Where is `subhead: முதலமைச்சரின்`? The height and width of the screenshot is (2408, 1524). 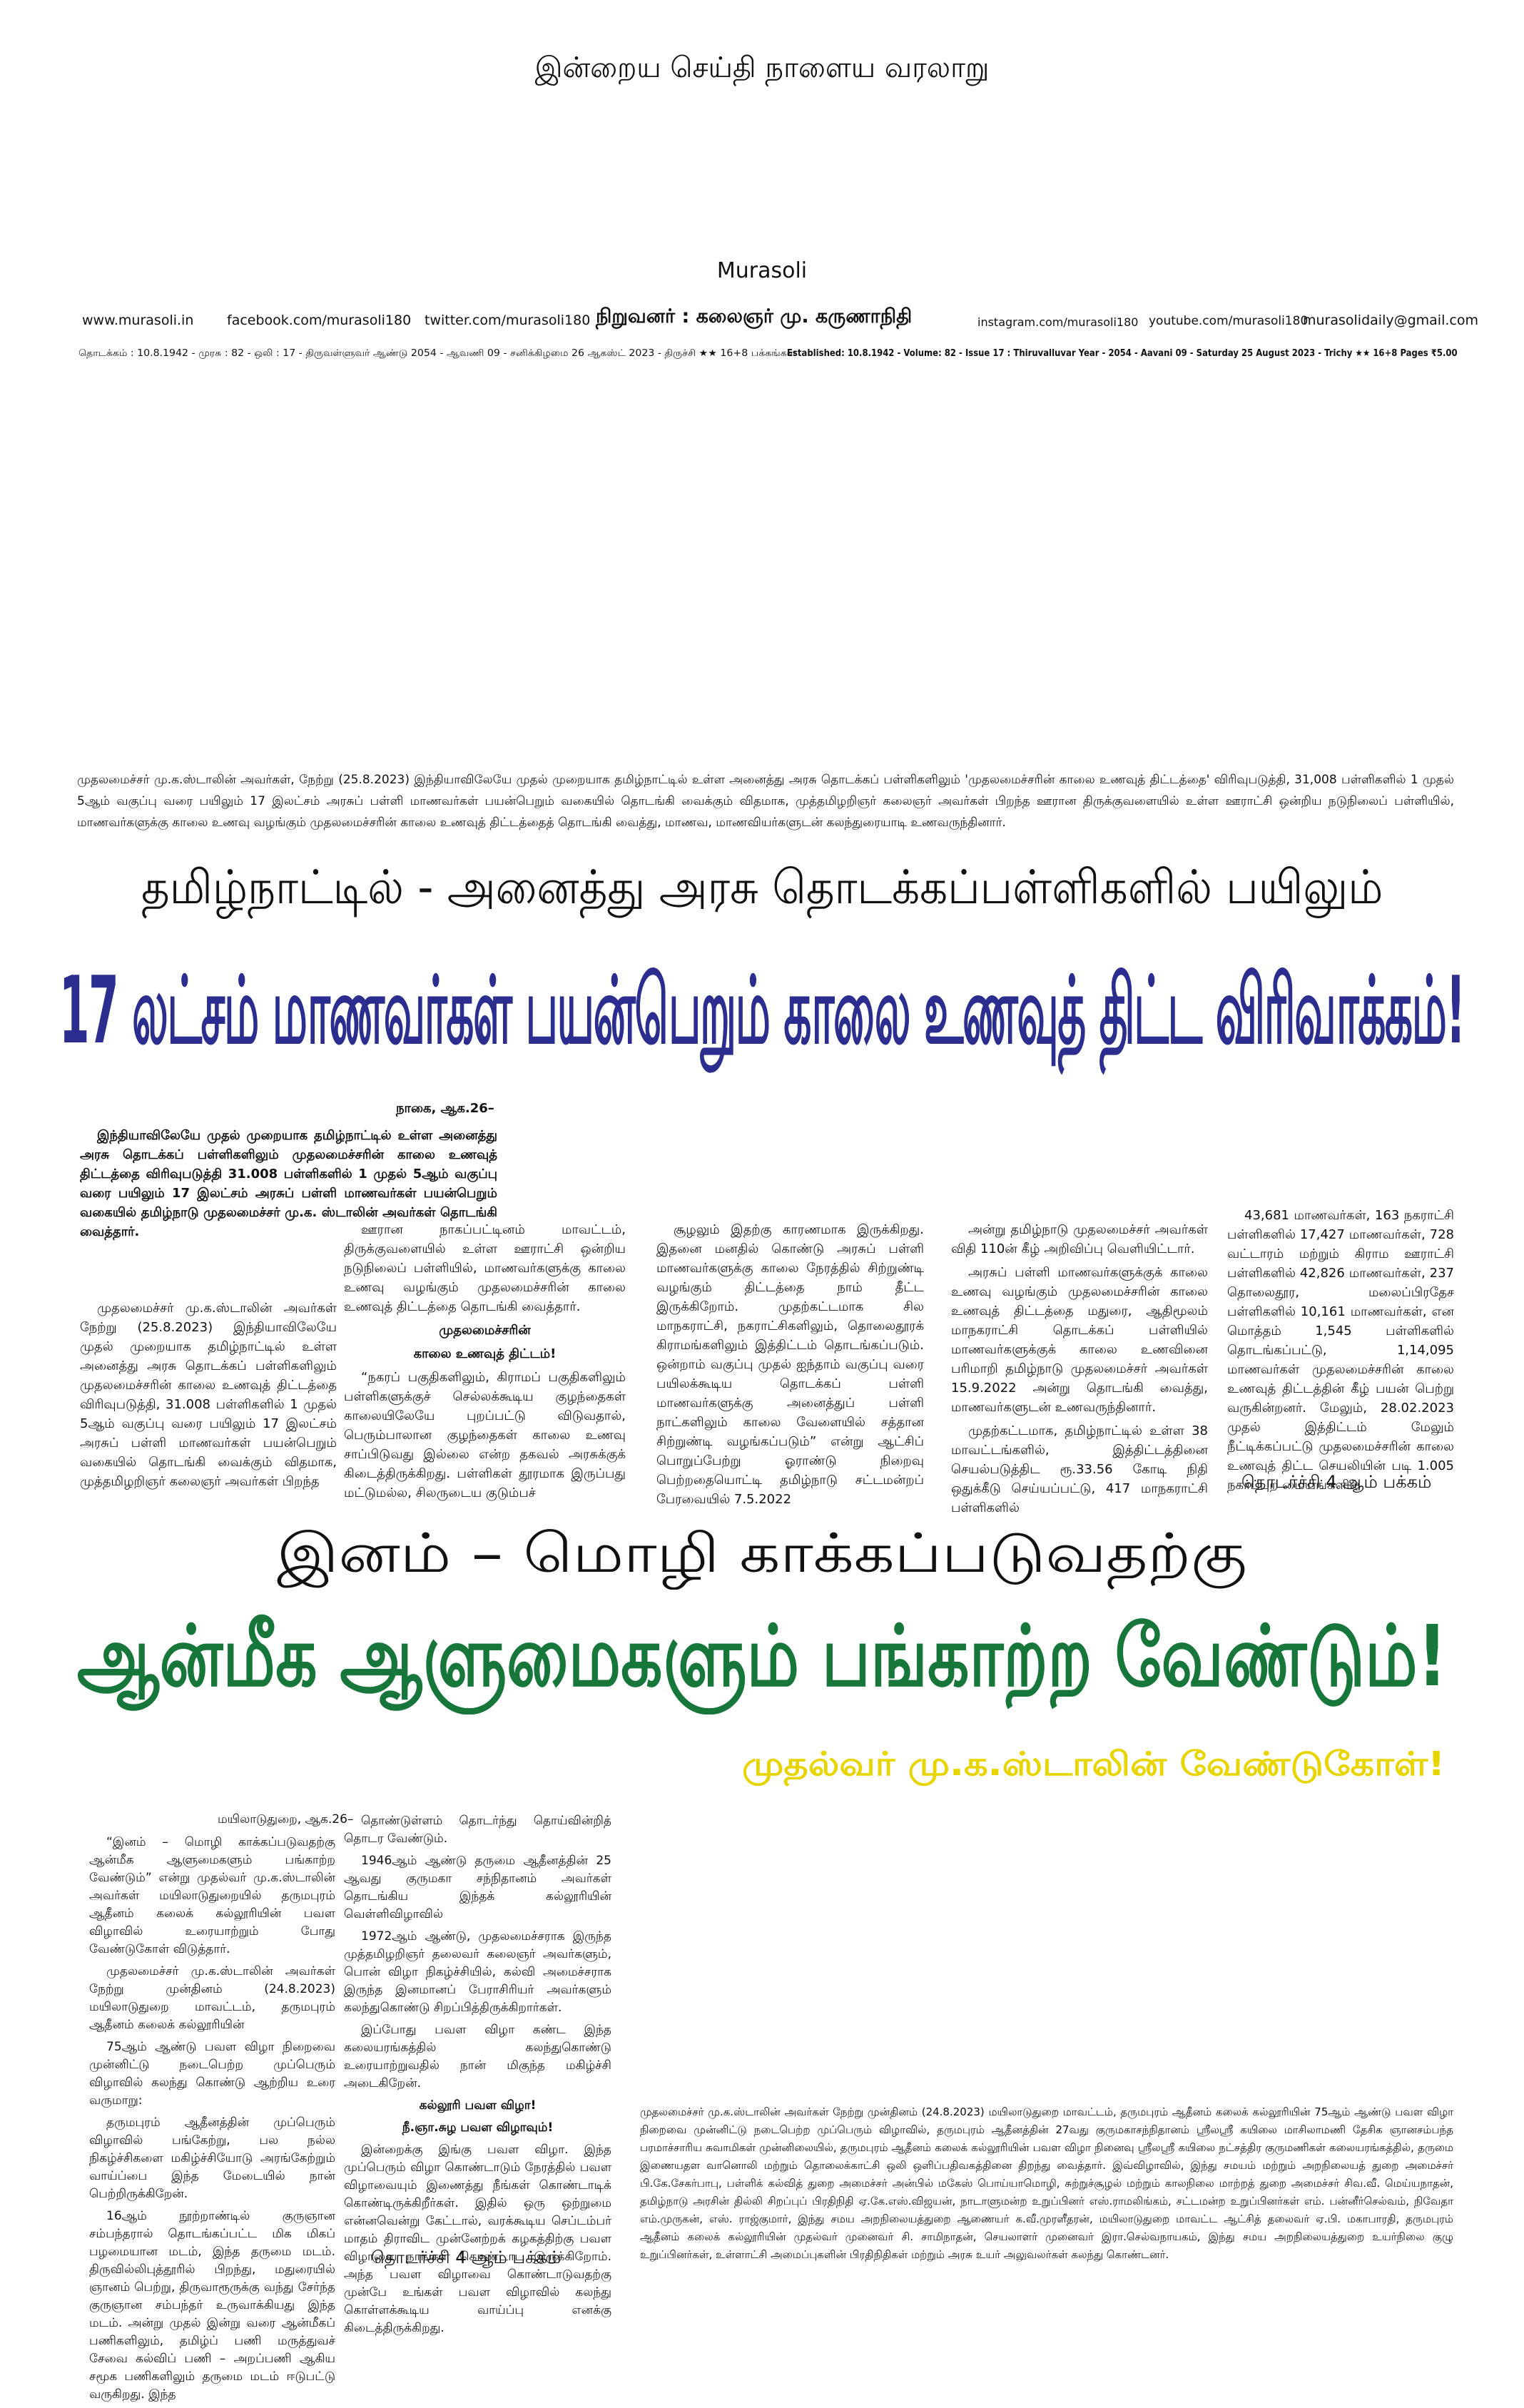
subhead: முதலமைச்சரின் is located at coordinates (485, 1330).